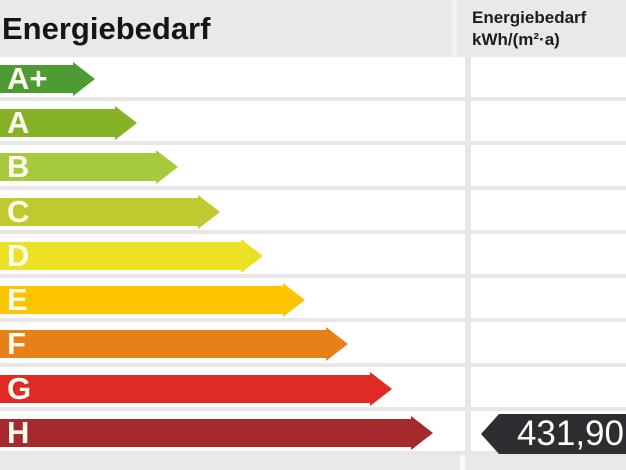 This screenshot has width=626, height=470. I want to click on rating-arrow-icon-c, so click(110, 211).